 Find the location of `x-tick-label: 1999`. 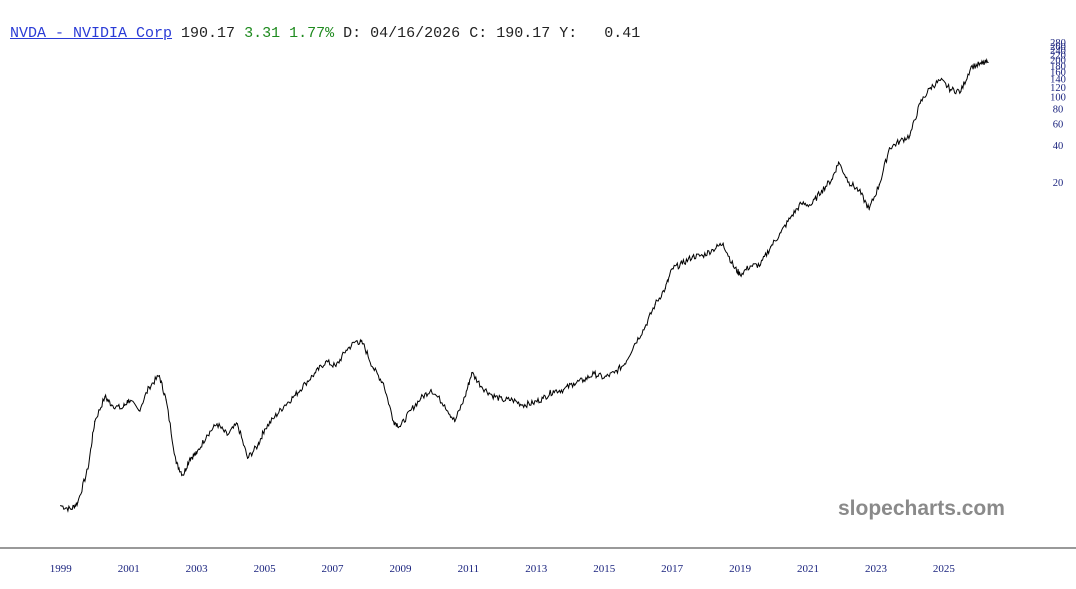

x-tick-label: 1999 is located at coordinates (61, 569).